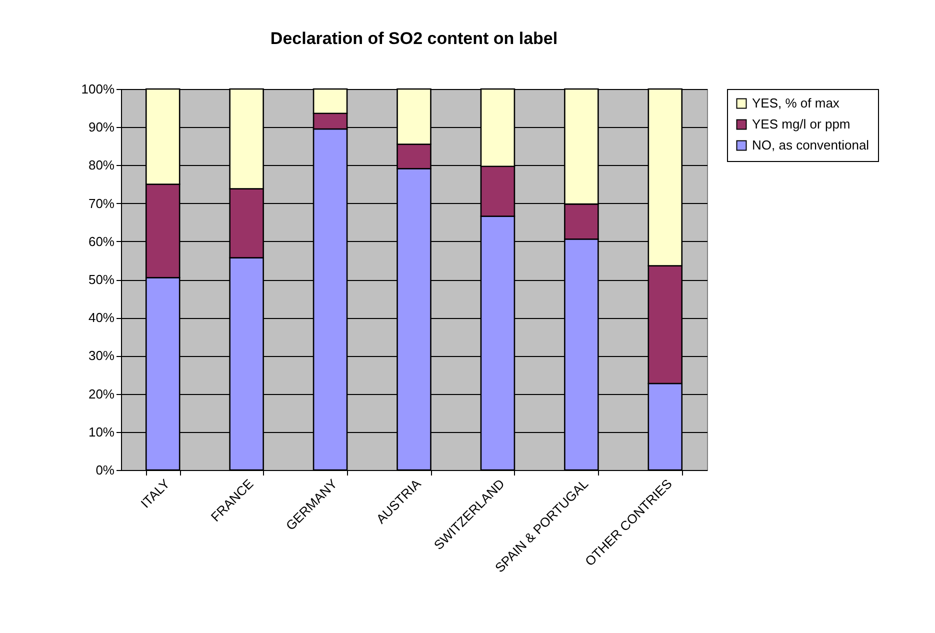 The image size is (935, 633). Describe the element at coordinates (801, 124) in the screenshot. I see `legend-label: YES mg/l or ppm` at that location.